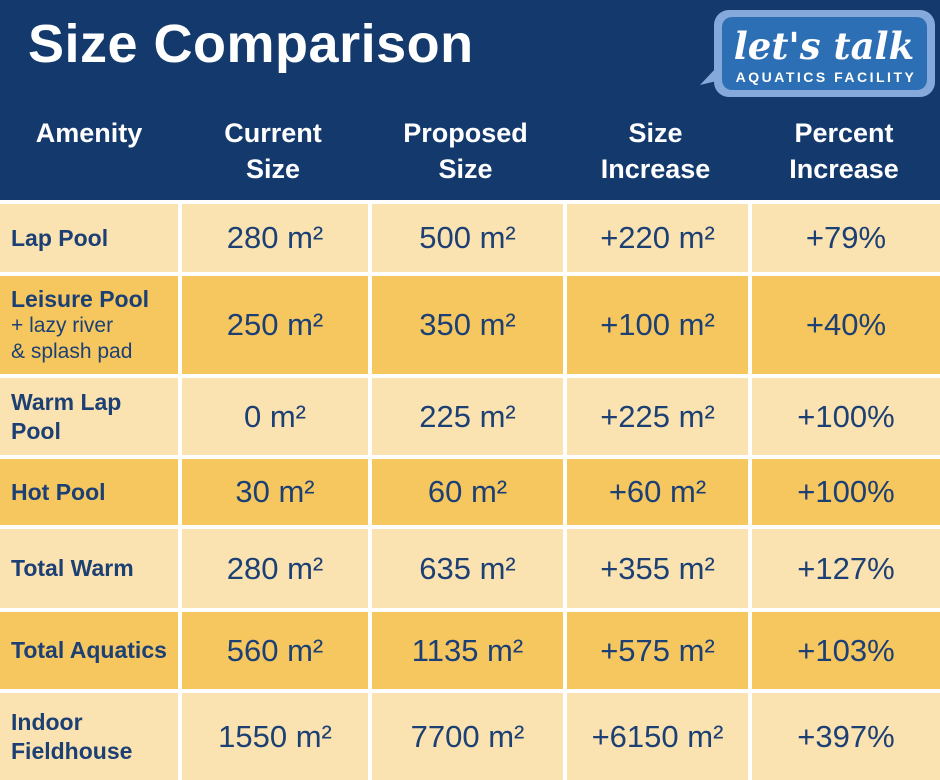  What do you see at coordinates (80, 298) in the screenshot?
I see `amenity-label: Leisure Pool` at bounding box center [80, 298].